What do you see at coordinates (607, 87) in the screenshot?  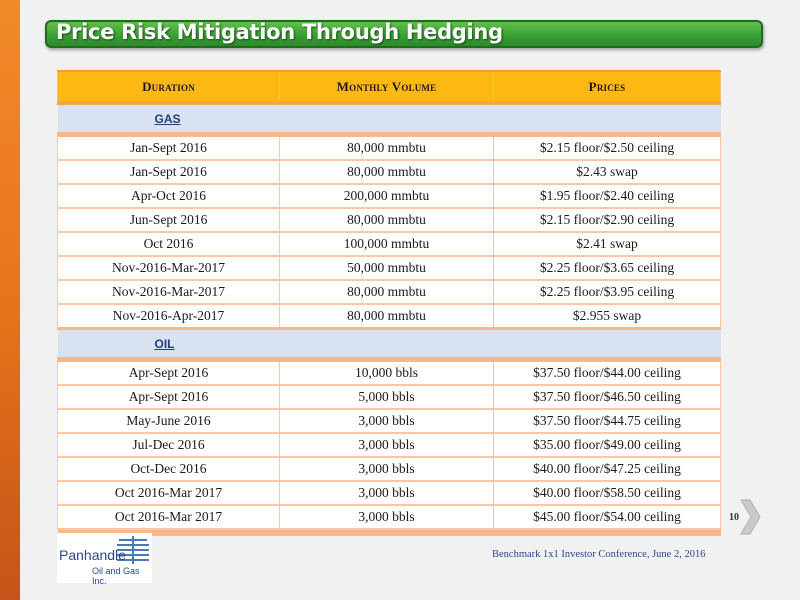 I see `header-prices: Prices` at bounding box center [607, 87].